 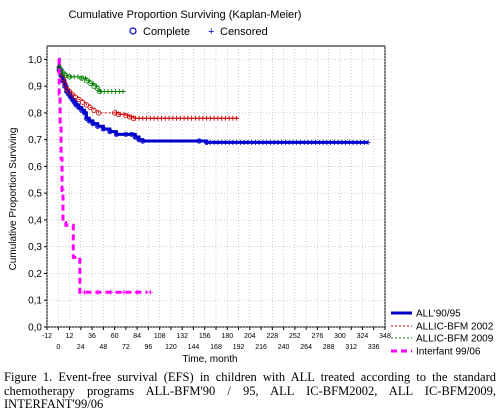 What do you see at coordinates (70, 336) in the screenshot?
I see `x-tick-label: 12` at bounding box center [70, 336].